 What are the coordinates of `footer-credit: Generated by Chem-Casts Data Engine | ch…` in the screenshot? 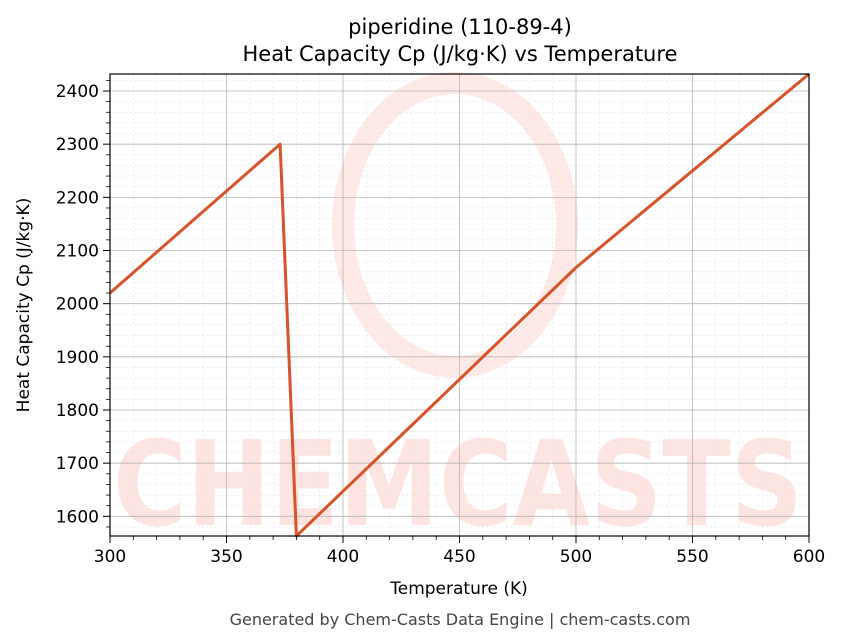 It's located at (460, 619).